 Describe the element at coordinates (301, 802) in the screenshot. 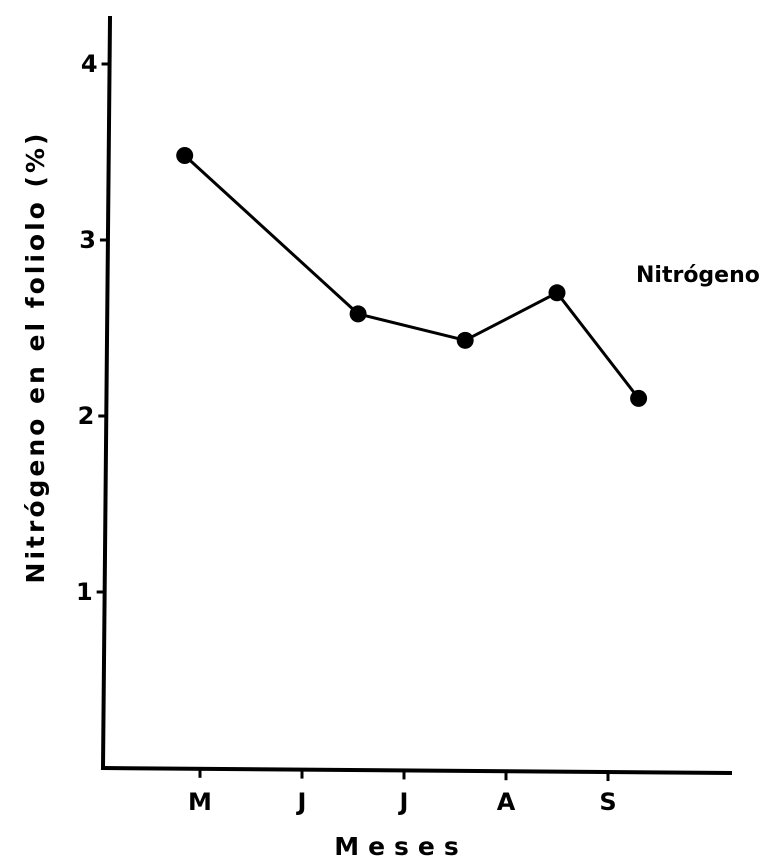

I see `x-tick-label-1: J` at that location.